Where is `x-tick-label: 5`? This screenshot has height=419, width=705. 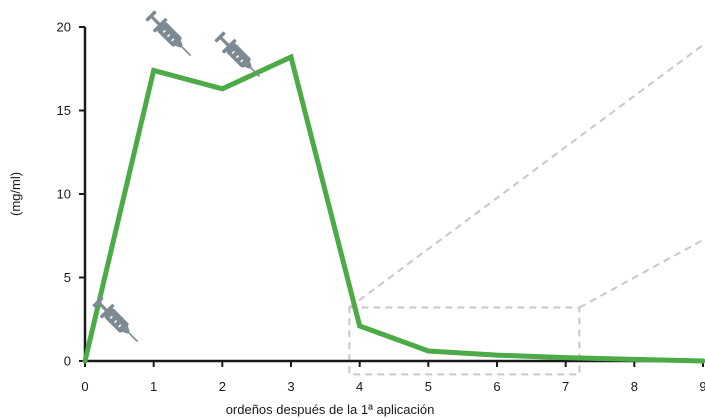 x-tick-label: 5 is located at coordinates (428, 386).